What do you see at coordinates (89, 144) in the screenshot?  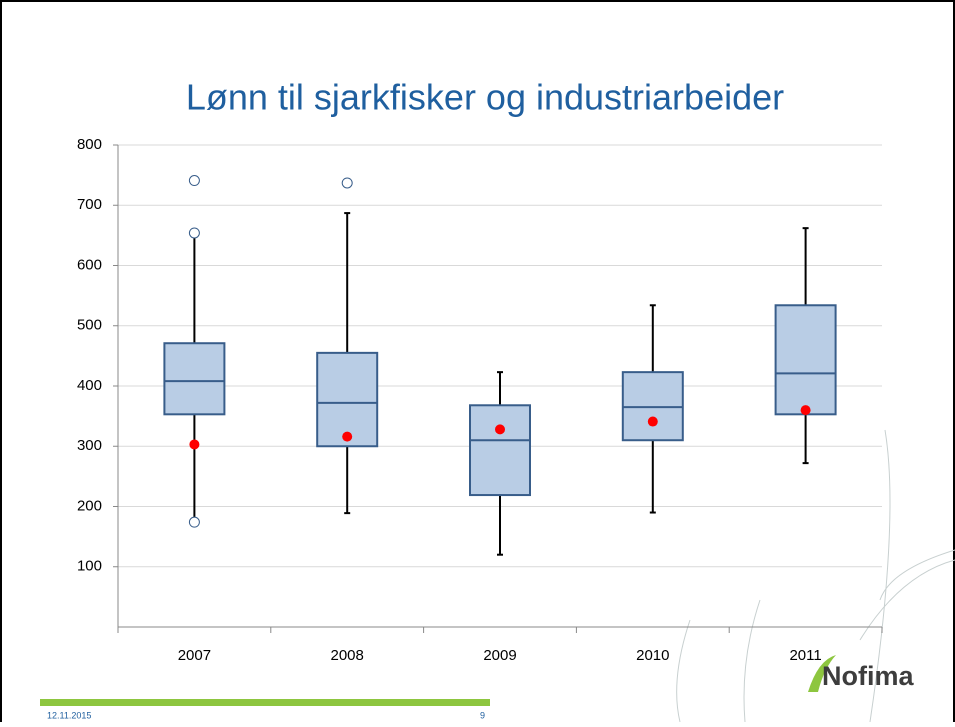 I see `y-tick-label: 800` at bounding box center [89, 144].